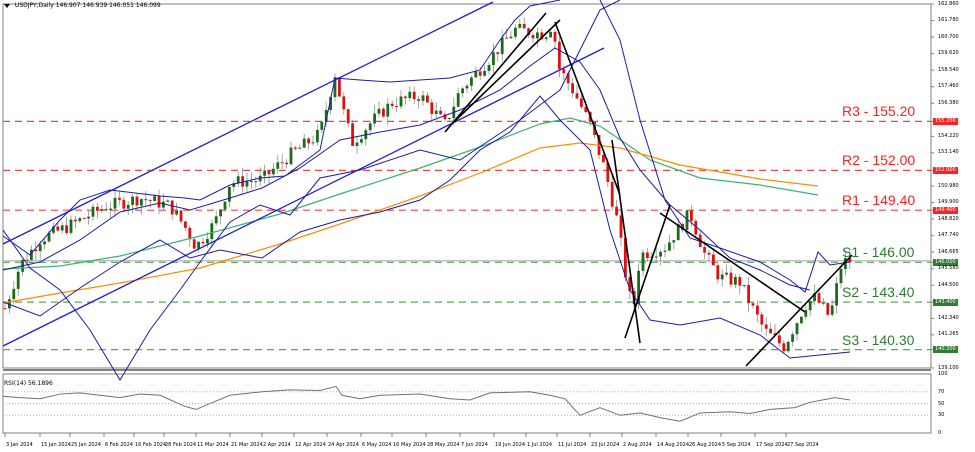 The width and height of the screenshot is (975, 452). Describe the element at coordinates (945, 350) in the screenshot. I see `price-tick: 140.300` at that location.